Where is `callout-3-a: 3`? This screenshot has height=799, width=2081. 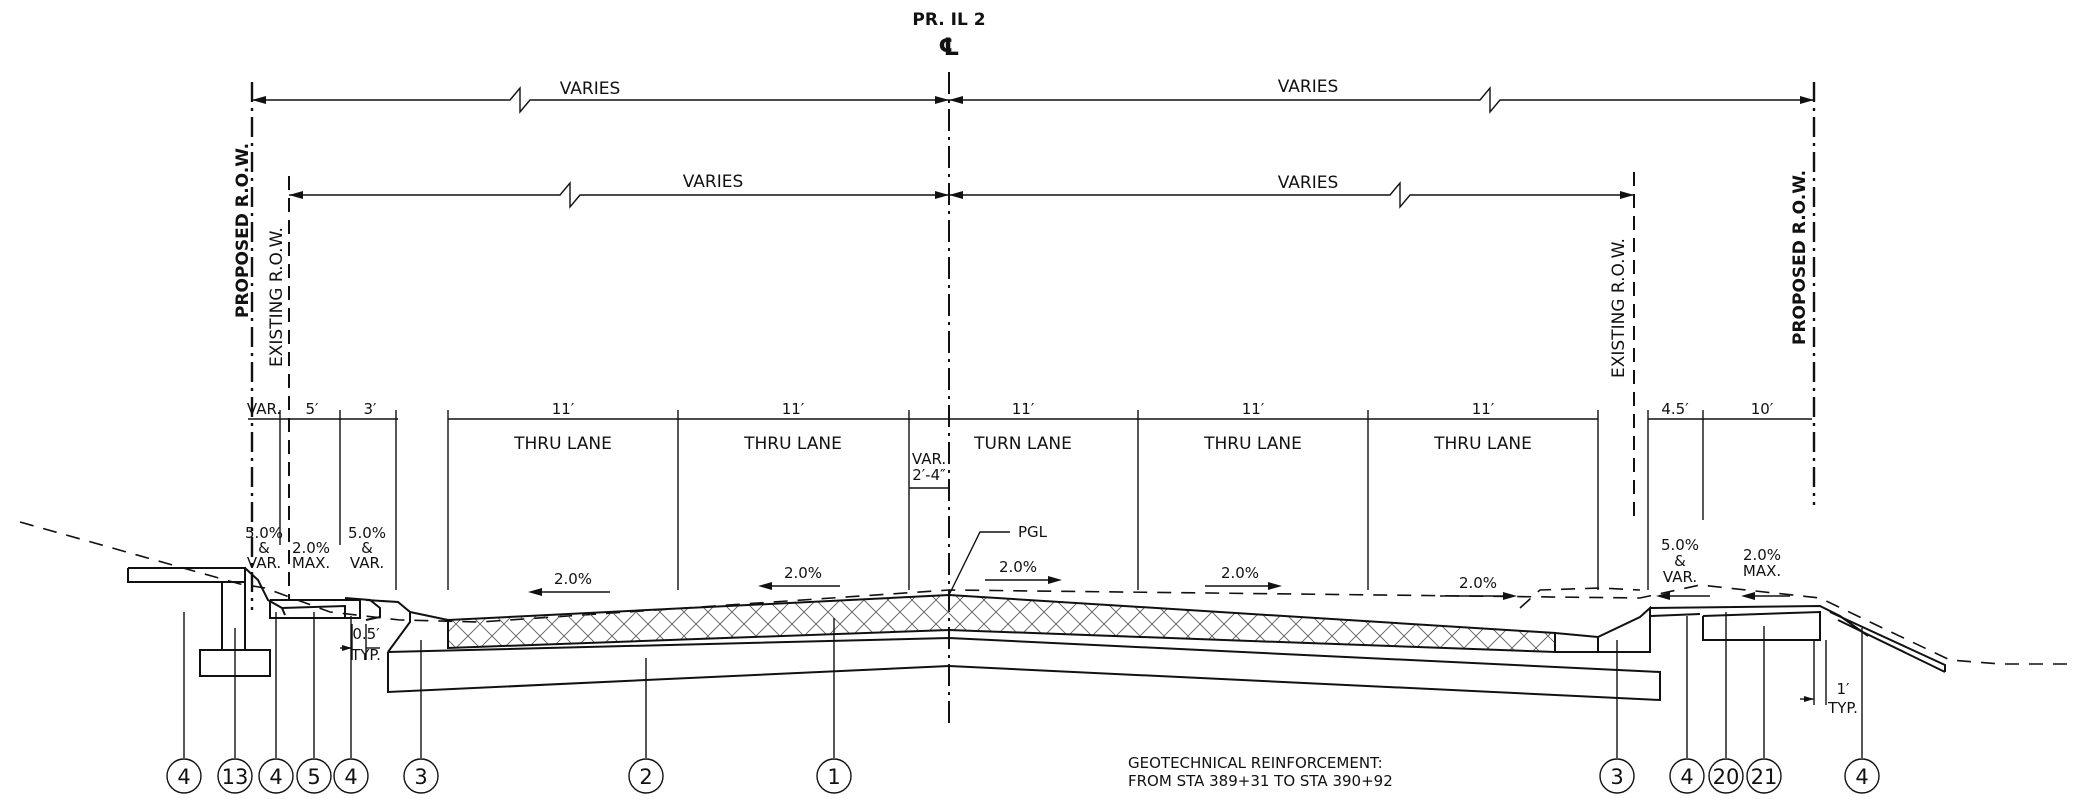
callout-3-a: 3 is located at coordinates (420, 777).